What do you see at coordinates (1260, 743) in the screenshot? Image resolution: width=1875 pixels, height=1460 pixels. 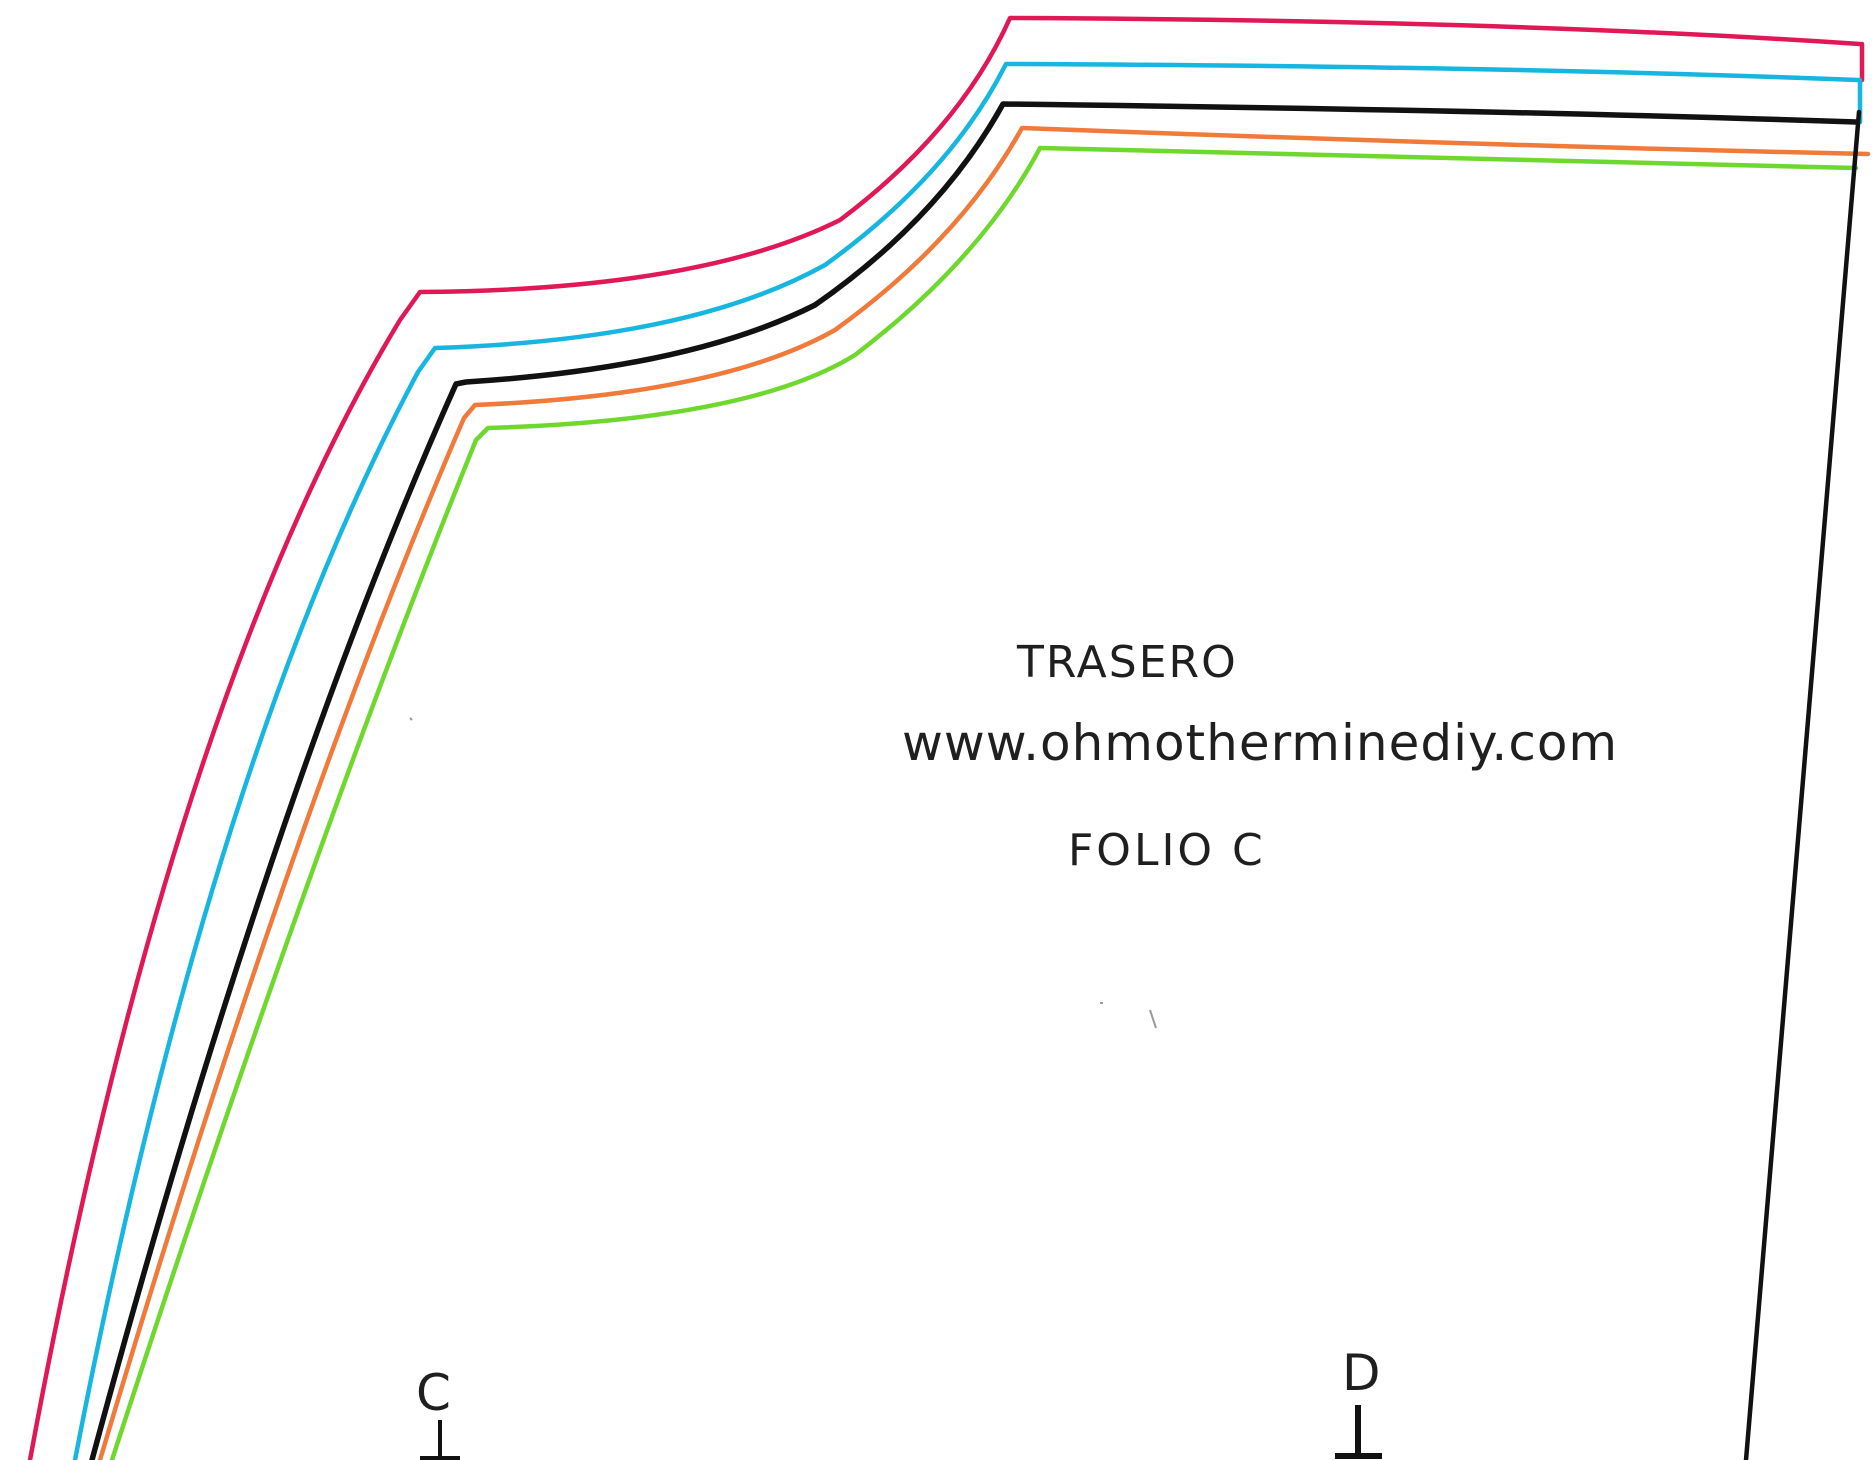 I see `website-label: www.ohmotherminediy.com` at bounding box center [1260, 743].